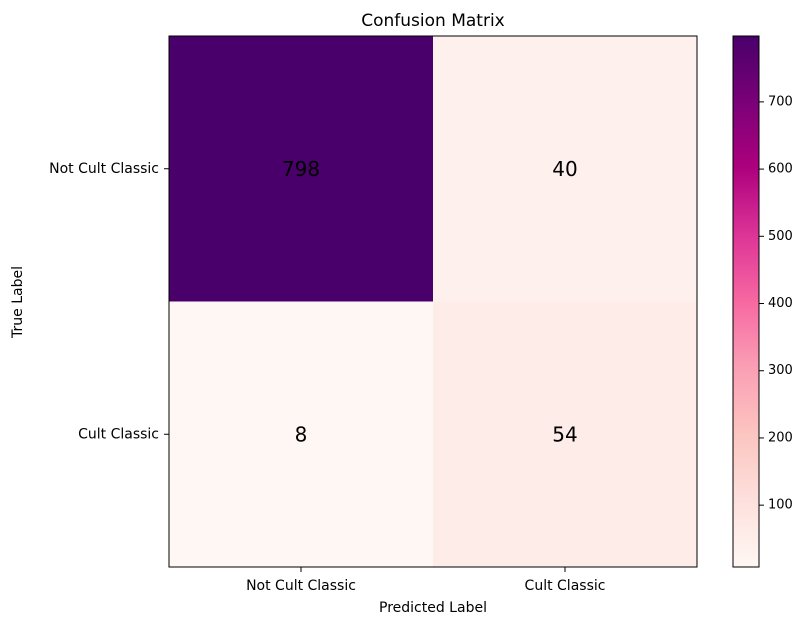  I want to click on y-axis-label: True Label, so click(18, 302).